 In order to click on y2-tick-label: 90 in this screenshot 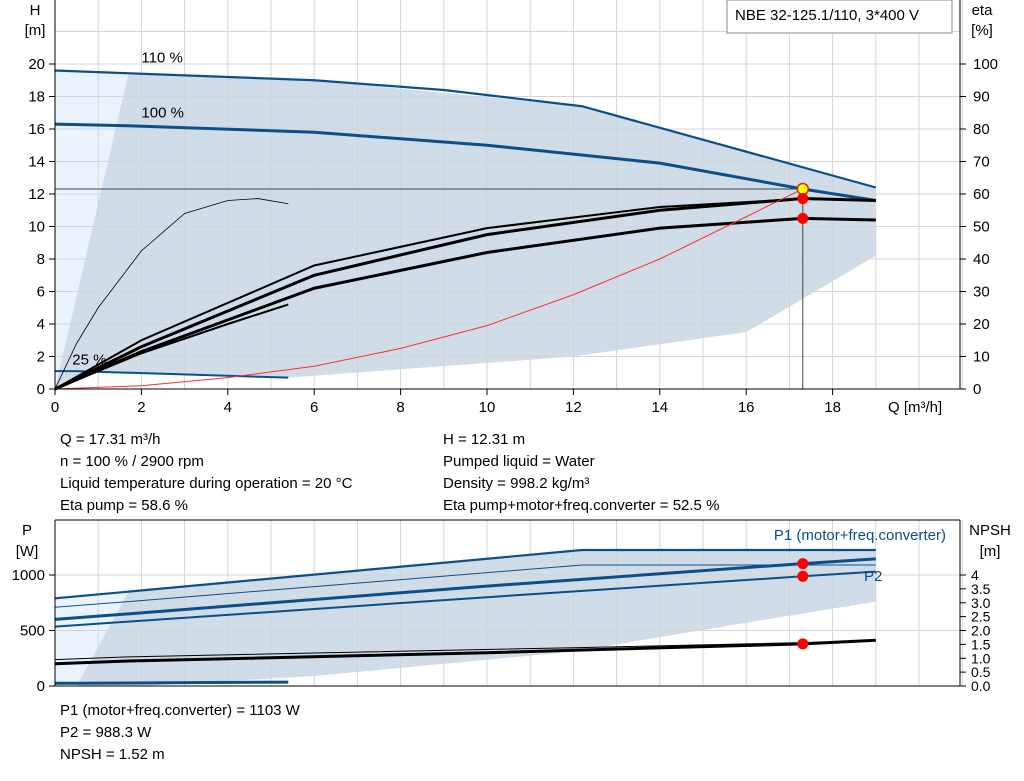, I will do `click(981, 97)`.